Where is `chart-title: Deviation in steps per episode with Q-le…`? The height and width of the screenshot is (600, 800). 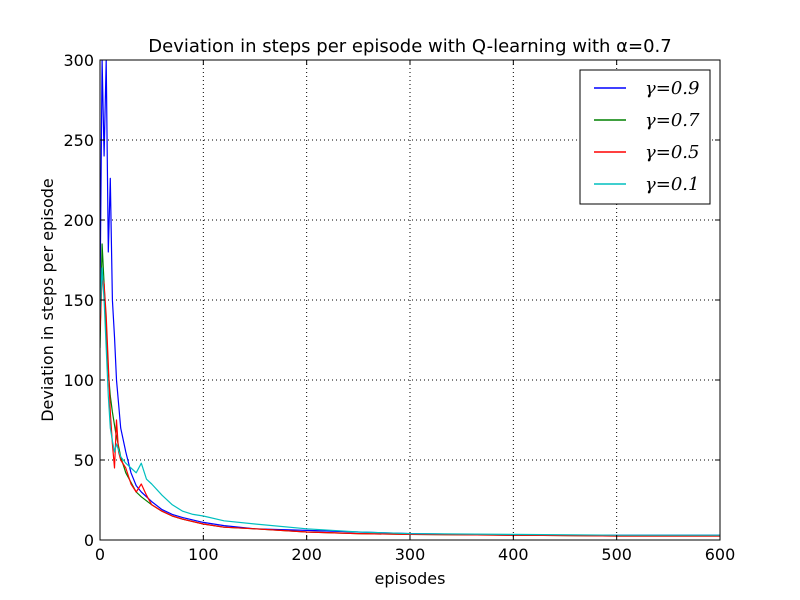 chart-title: Deviation in steps per episode with Q-le… is located at coordinates (409, 46).